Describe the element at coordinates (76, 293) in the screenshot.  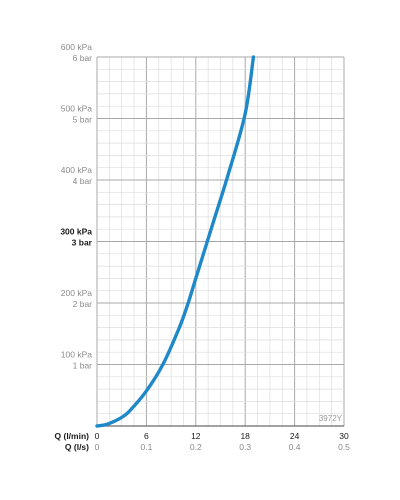
I see `y-tick-kpa-label: 200 kPa` at that location.